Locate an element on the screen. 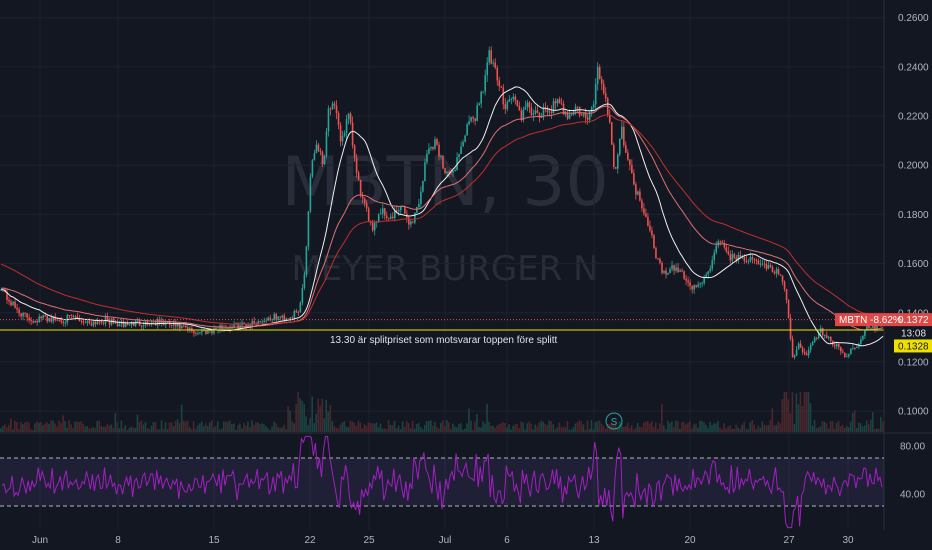 Image resolution: width=932 pixels, height=550 pixels. event-marker: S is located at coordinates (614, 421).